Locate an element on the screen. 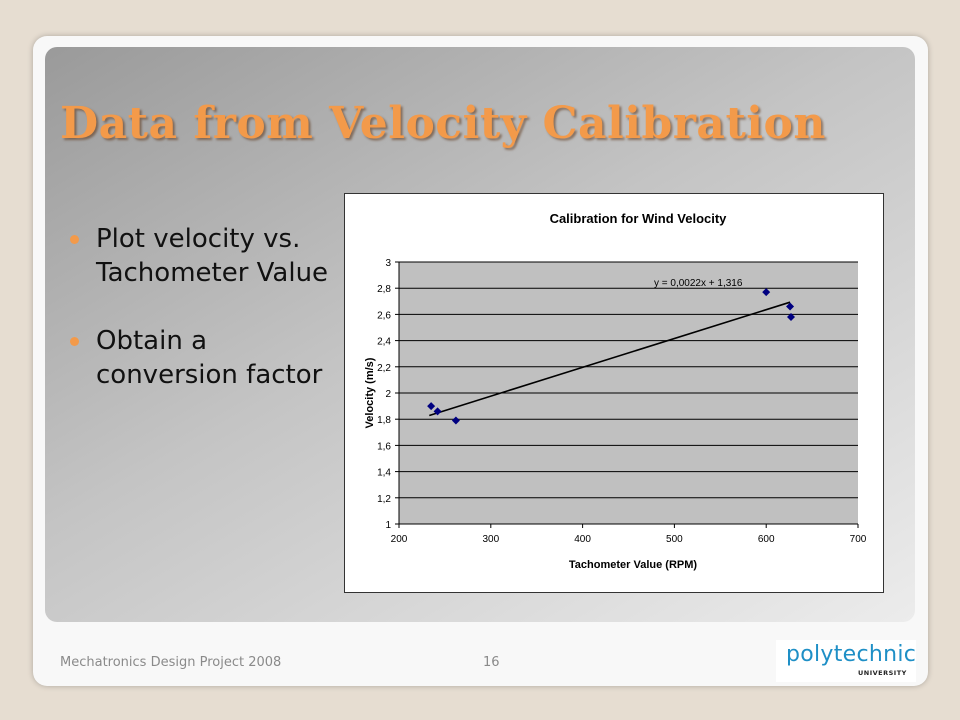  y-tick-label: 1 is located at coordinates (388, 525).